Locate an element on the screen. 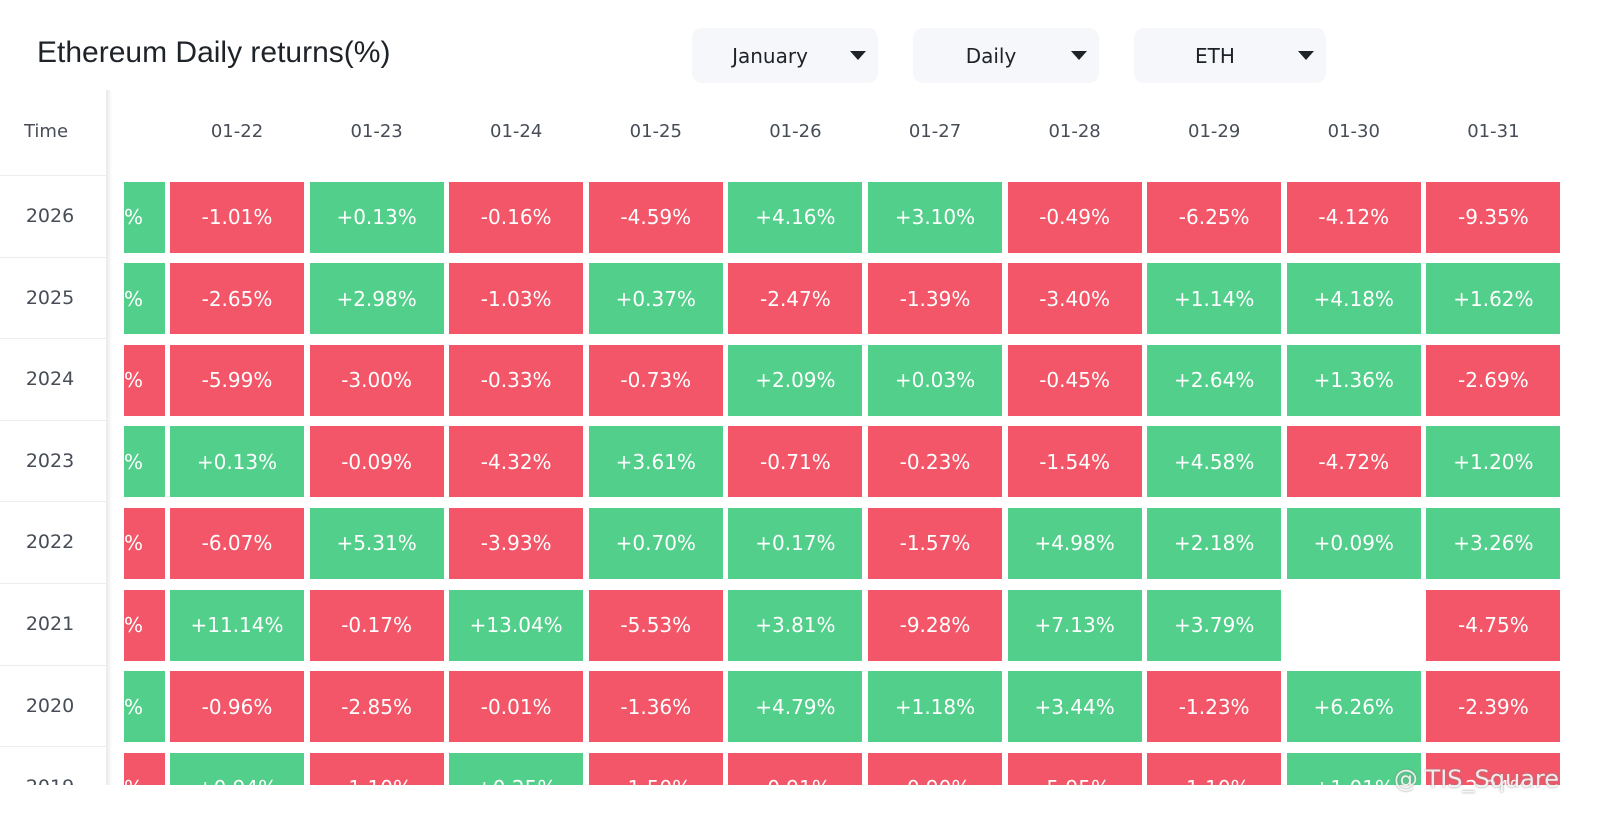 This screenshot has width=1617, height=829. year-label: 2026 is located at coordinates (50, 216).